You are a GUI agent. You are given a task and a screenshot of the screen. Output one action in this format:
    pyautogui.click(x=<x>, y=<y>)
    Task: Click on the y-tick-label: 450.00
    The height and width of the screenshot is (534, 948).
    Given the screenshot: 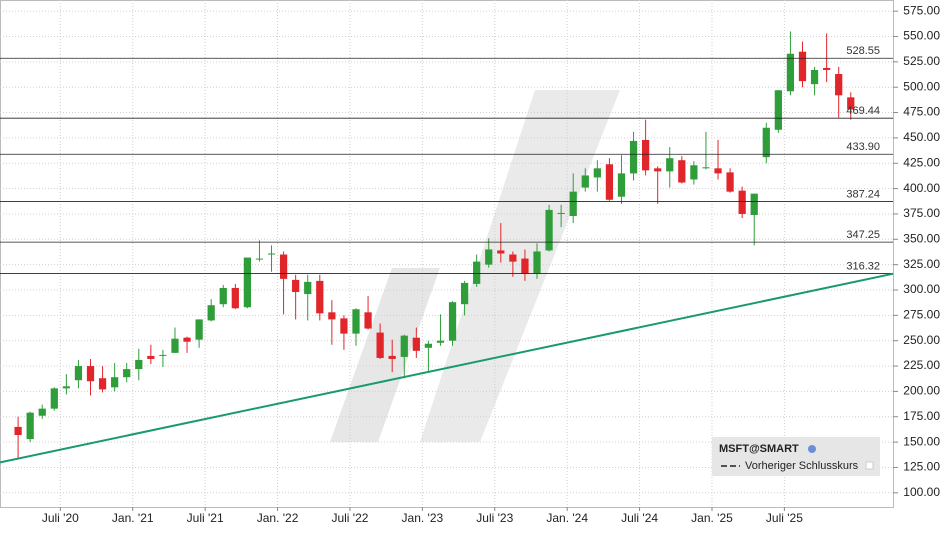 What is the action you would take?
    pyautogui.click(x=921, y=137)
    